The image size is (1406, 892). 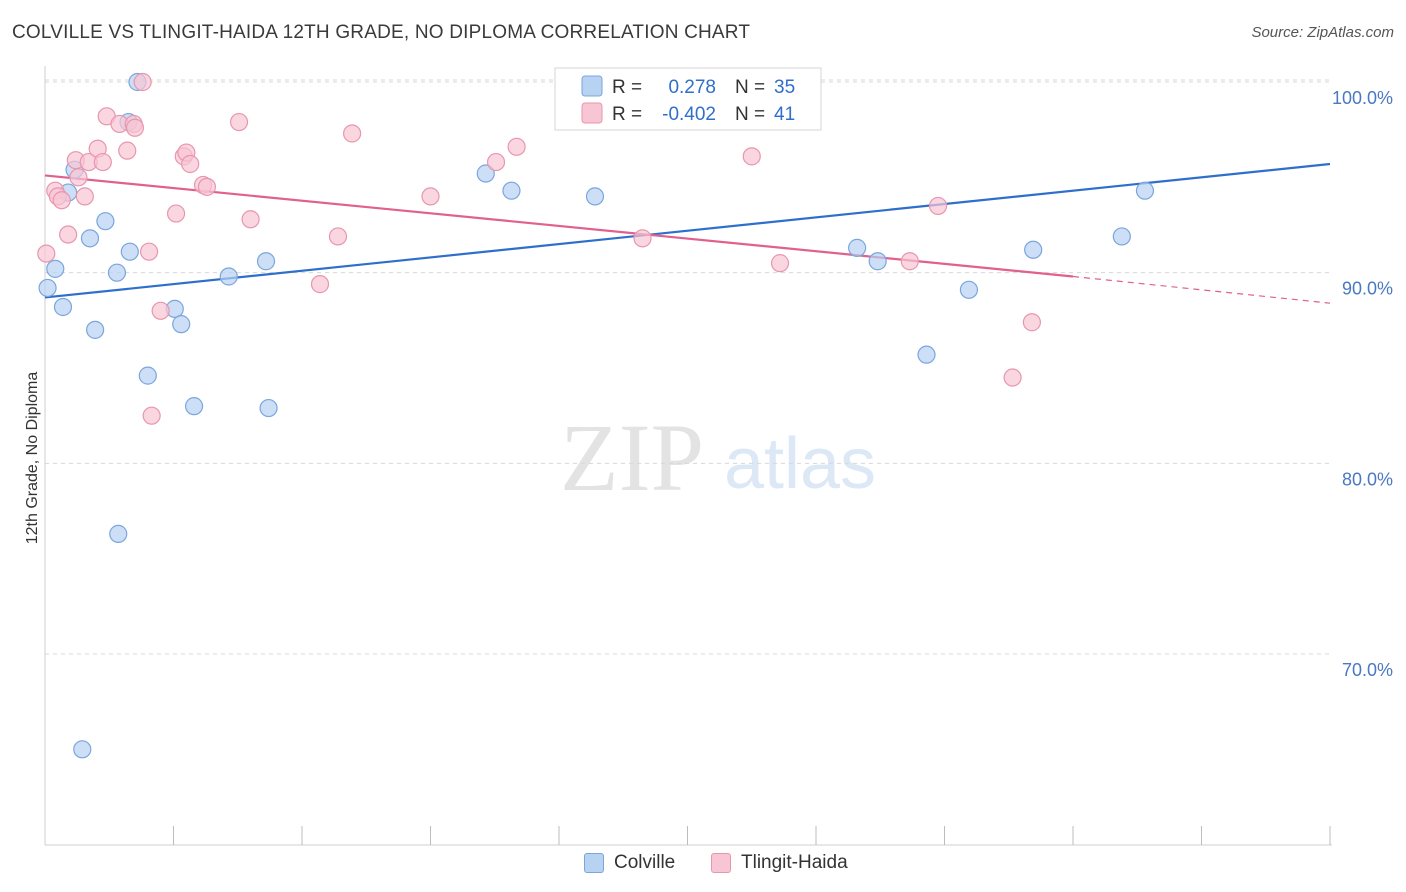 I want to click on trend-line-colville, so click(x=687, y=230).